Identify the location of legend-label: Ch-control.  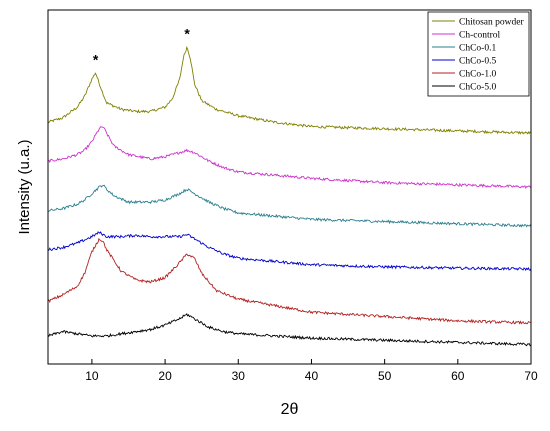
(480, 36).